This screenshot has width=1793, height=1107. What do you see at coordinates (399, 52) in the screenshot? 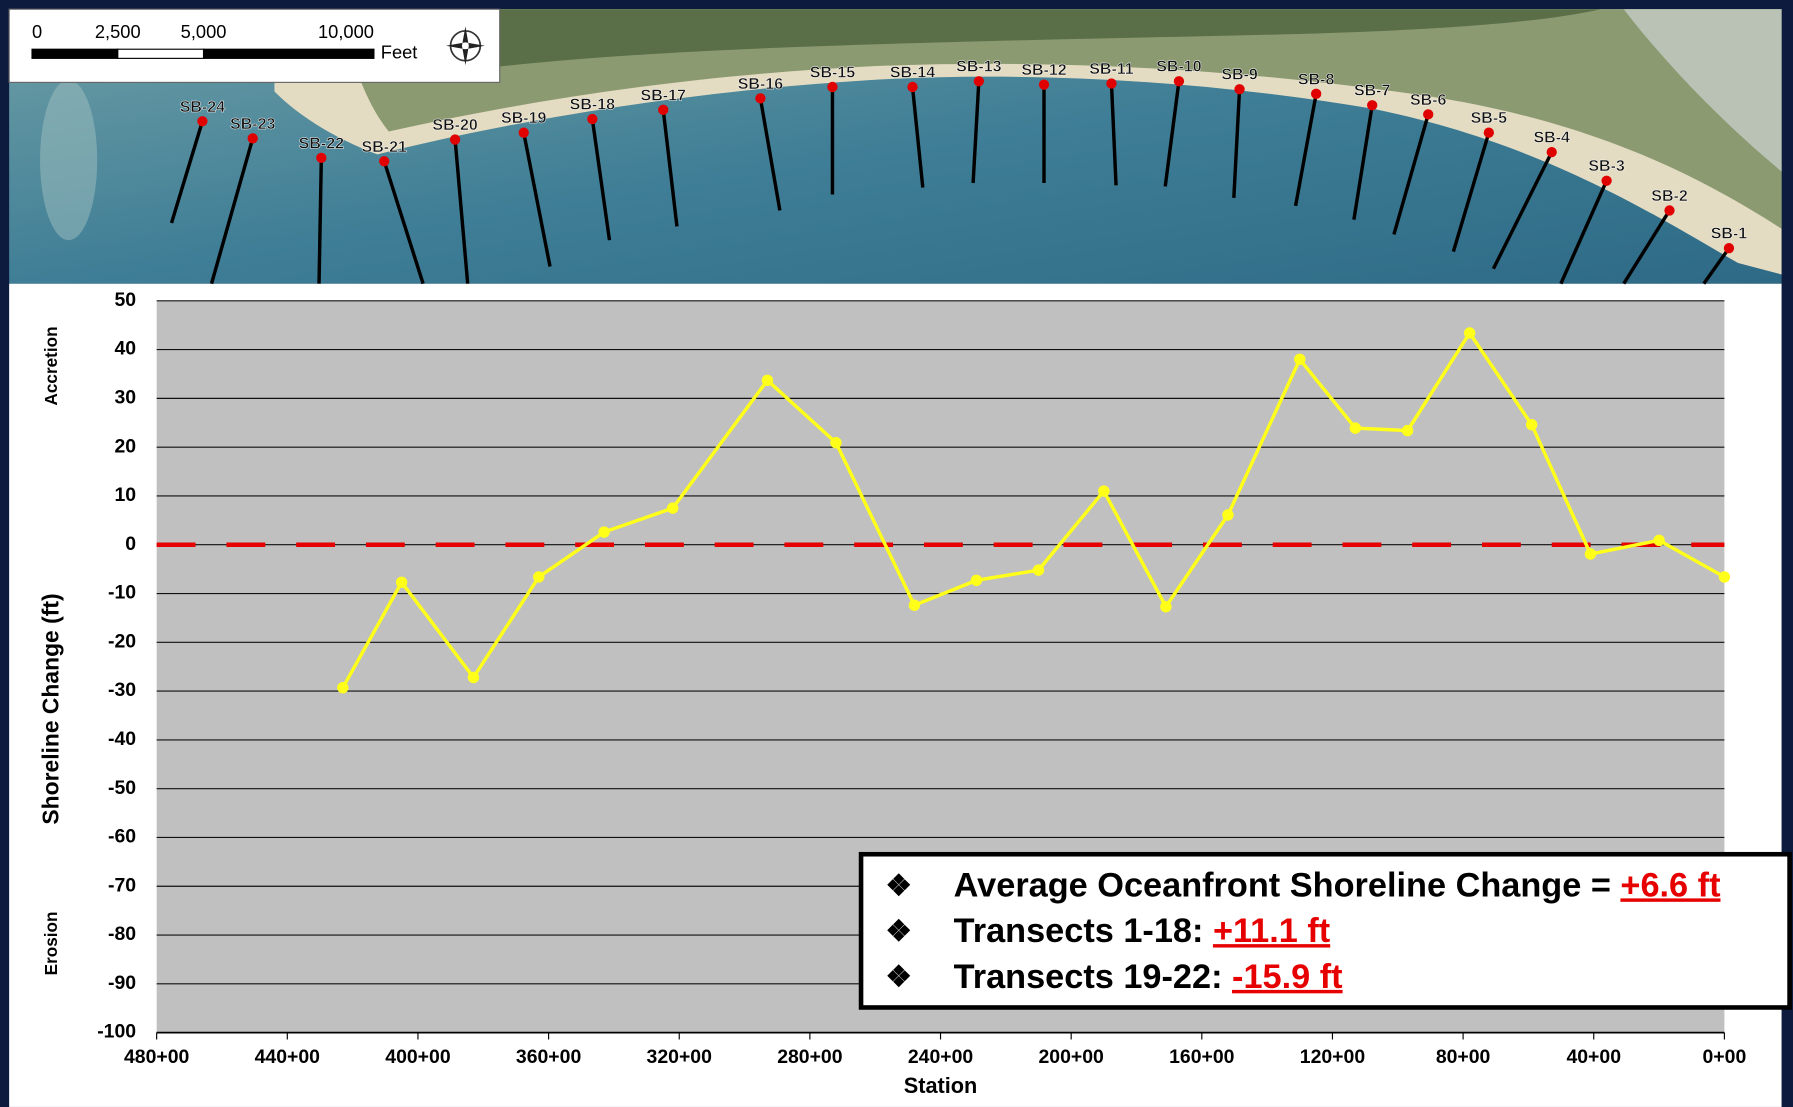
I see `scale-unit: Feet` at bounding box center [399, 52].